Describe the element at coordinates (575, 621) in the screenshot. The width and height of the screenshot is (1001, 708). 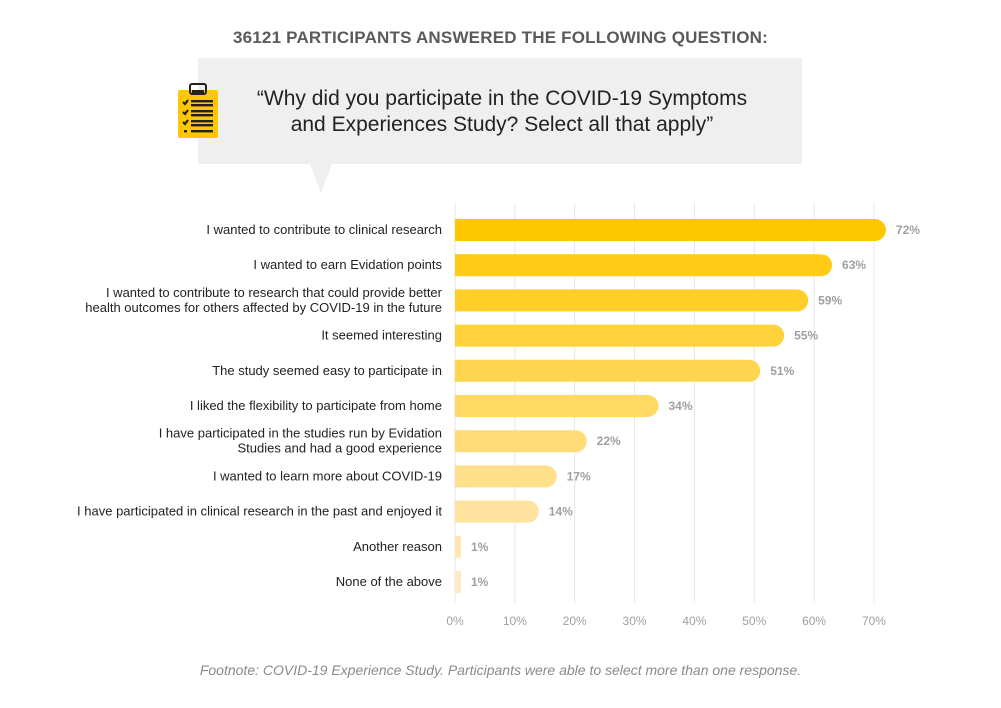
I see `x-tick-label: 20%` at that location.